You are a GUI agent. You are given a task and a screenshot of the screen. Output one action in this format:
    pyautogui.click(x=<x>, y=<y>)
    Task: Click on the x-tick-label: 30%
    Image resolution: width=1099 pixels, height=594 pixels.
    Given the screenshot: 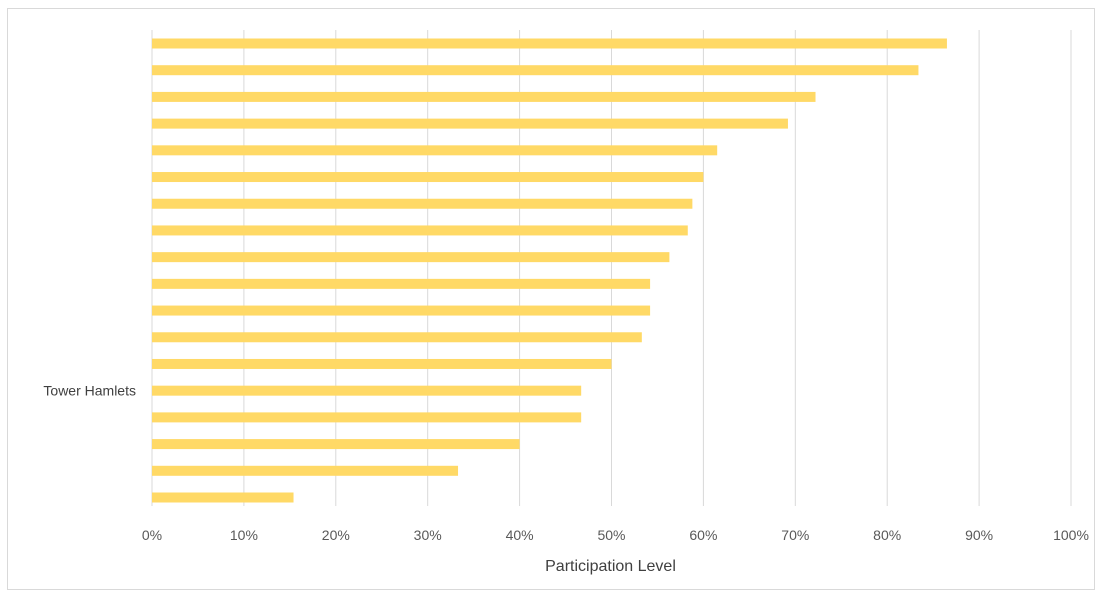 What is the action you would take?
    pyautogui.click(x=428, y=535)
    